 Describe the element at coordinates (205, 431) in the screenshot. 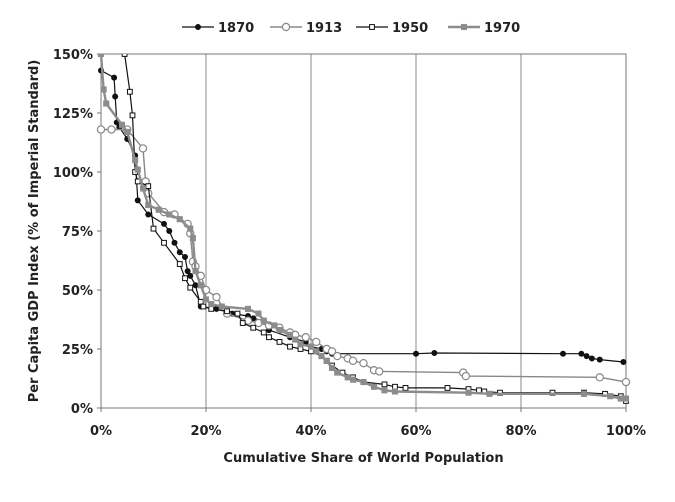

I see `x-tick-label: 20%` at that location.